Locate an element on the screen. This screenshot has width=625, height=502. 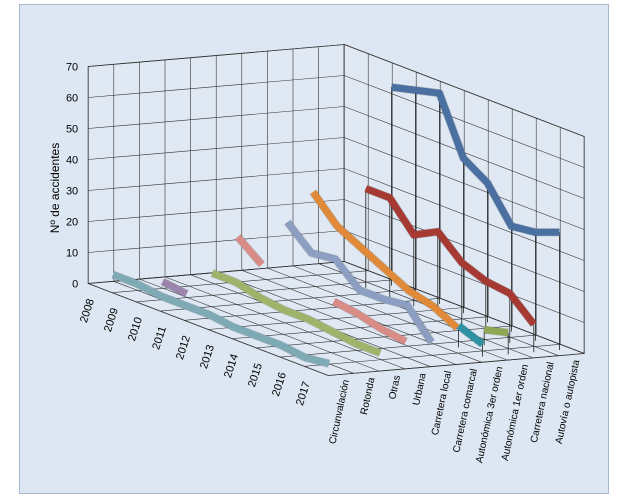
x-tick-label: 2013 is located at coordinates (207, 356).